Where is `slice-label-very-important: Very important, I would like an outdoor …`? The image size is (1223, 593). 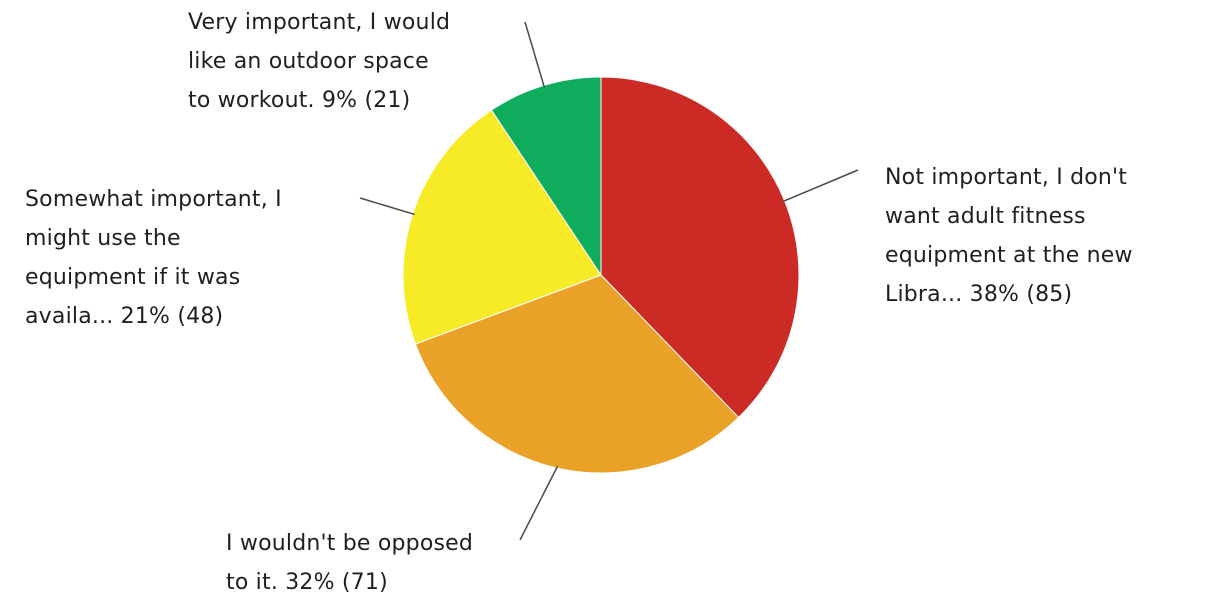
slice-label-very-important: Very important, I would like an outdoor … is located at coordinates (319, 61).